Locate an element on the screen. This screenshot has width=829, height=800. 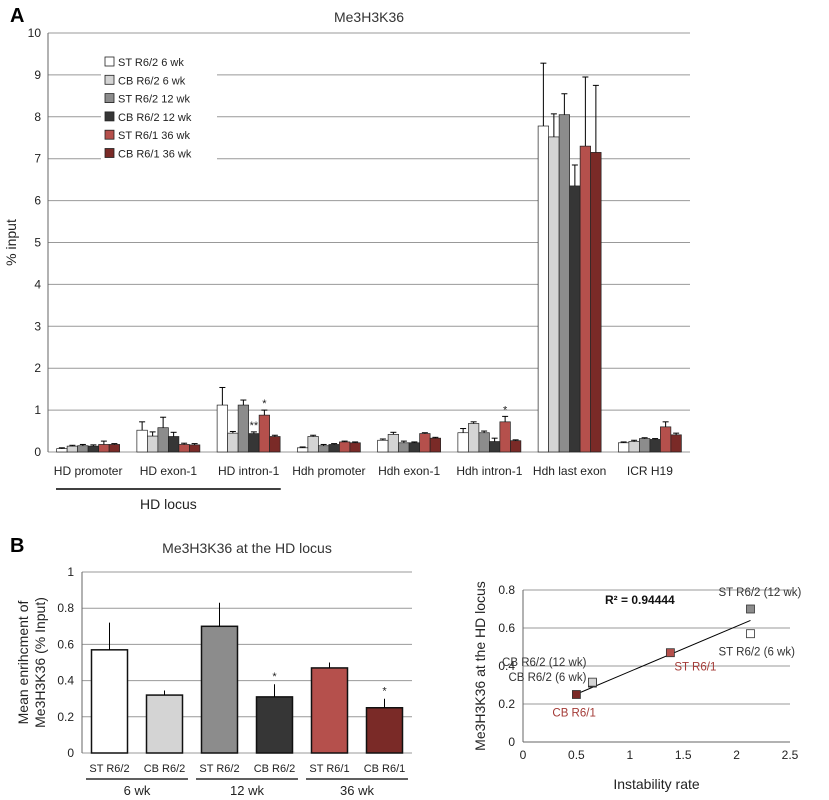
y-axis-label: % input is located at coordinates (11, 242).